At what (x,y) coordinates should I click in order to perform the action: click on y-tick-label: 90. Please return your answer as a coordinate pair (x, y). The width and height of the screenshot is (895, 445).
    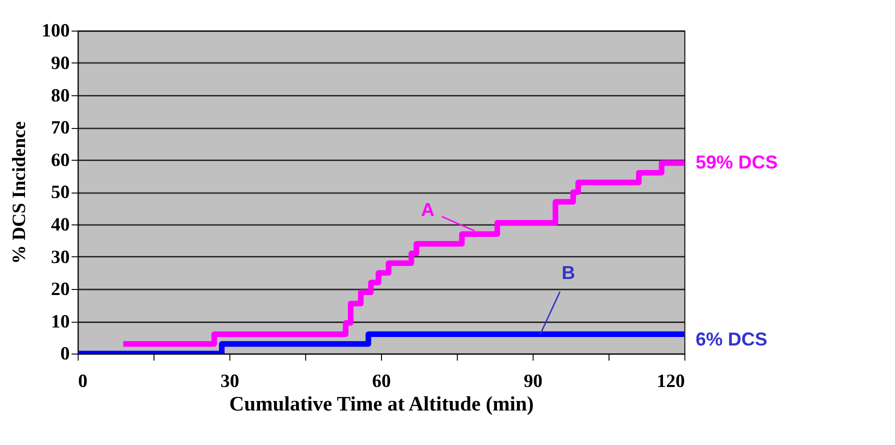
    Looking at the image, I should click on (60, 63).